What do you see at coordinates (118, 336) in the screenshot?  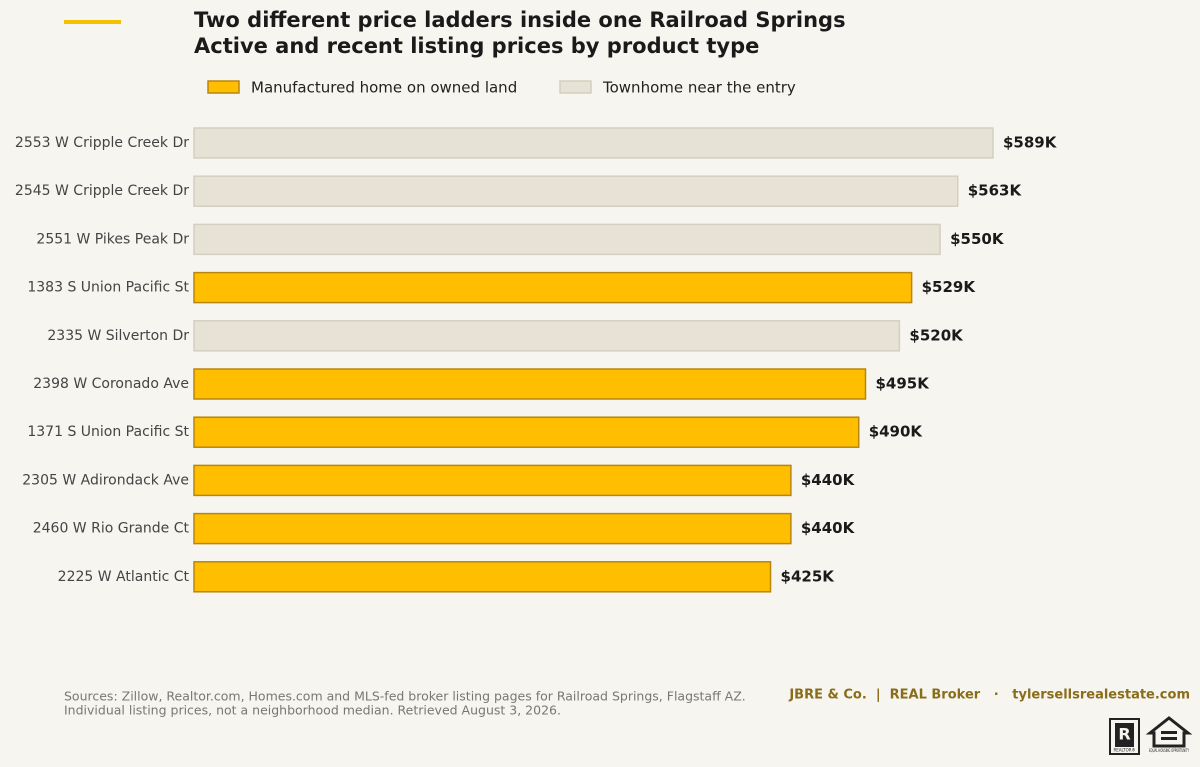 I see `y-tick-label: 2335 W Silverton Dr` at bounding box center [118, 336].